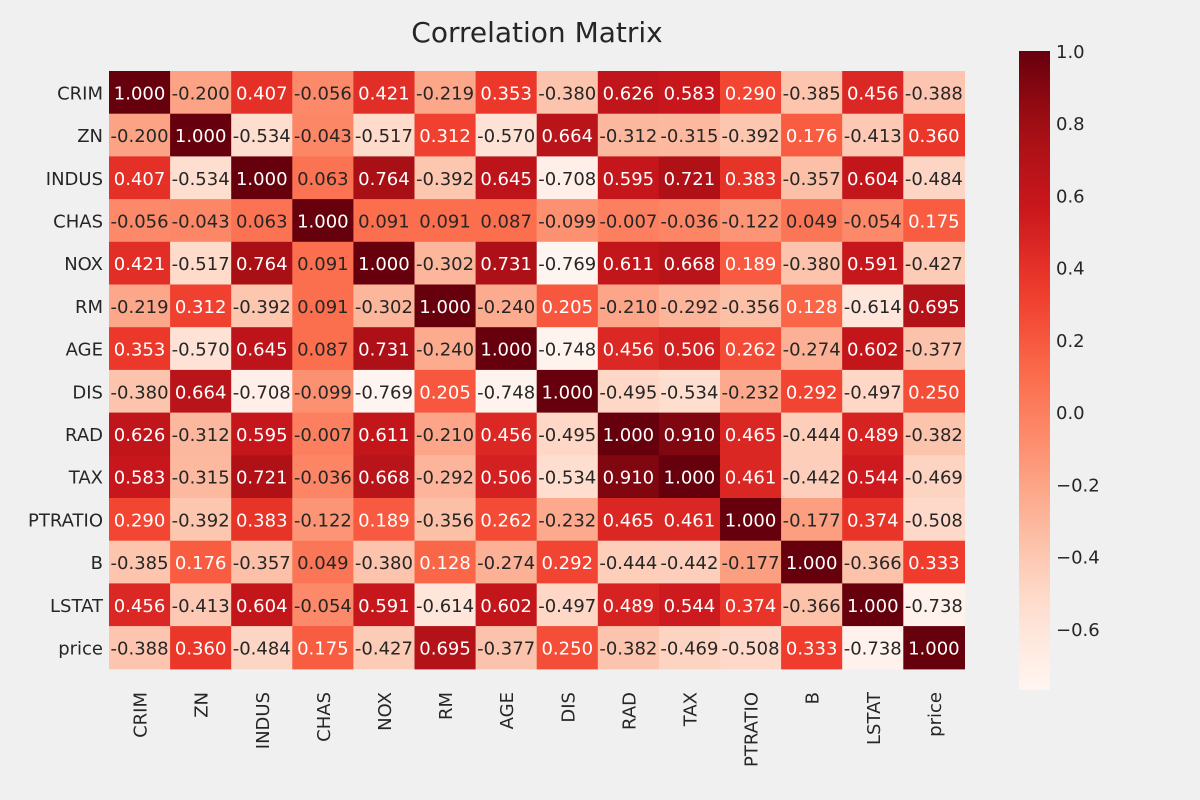 The height and width of the screenshot is (800, 1200). Describe the element at coordinates (78, 221) in the screenshot. I see `y-tick-label: CHAS` at that location.